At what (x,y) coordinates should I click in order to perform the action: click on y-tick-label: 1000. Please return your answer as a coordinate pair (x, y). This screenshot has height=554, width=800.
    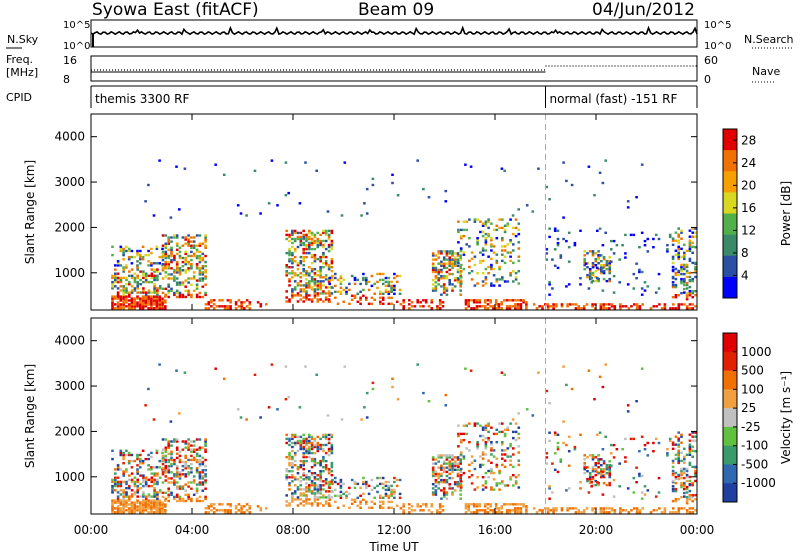
    Looking at the image, I should click on (69, 273).